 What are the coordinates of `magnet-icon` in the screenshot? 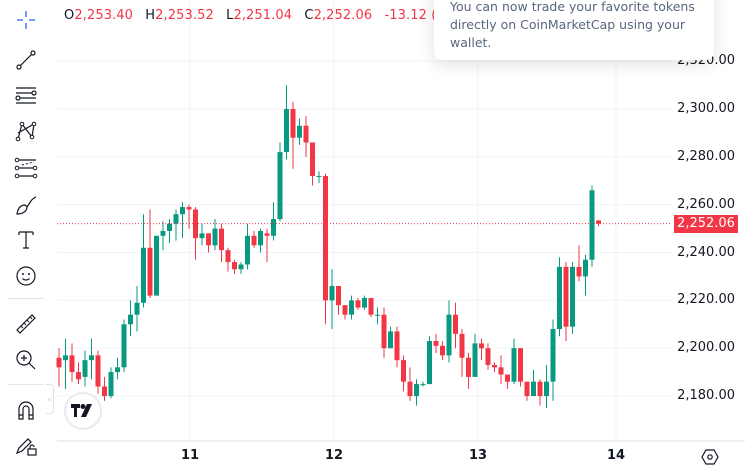 It's located at (26, 410).